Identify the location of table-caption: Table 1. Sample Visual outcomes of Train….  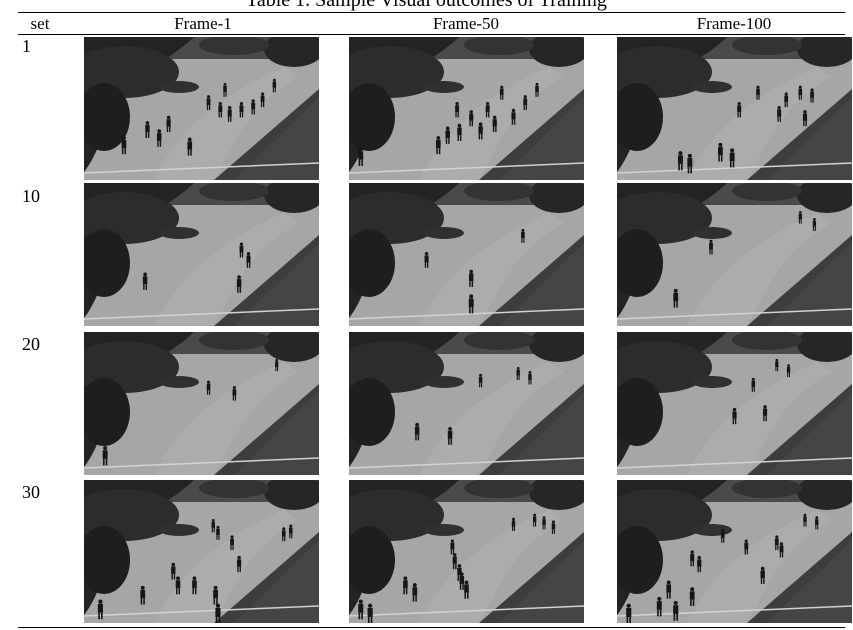
(426, 5).